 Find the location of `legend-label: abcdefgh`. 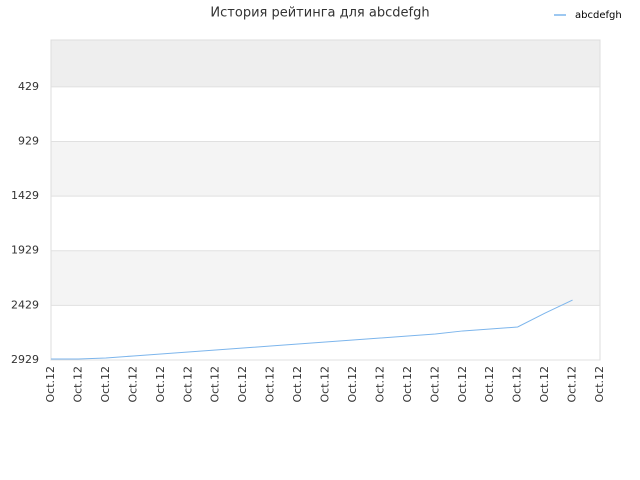

legend-label: abcdefgh is located at coordinates (598, 15).